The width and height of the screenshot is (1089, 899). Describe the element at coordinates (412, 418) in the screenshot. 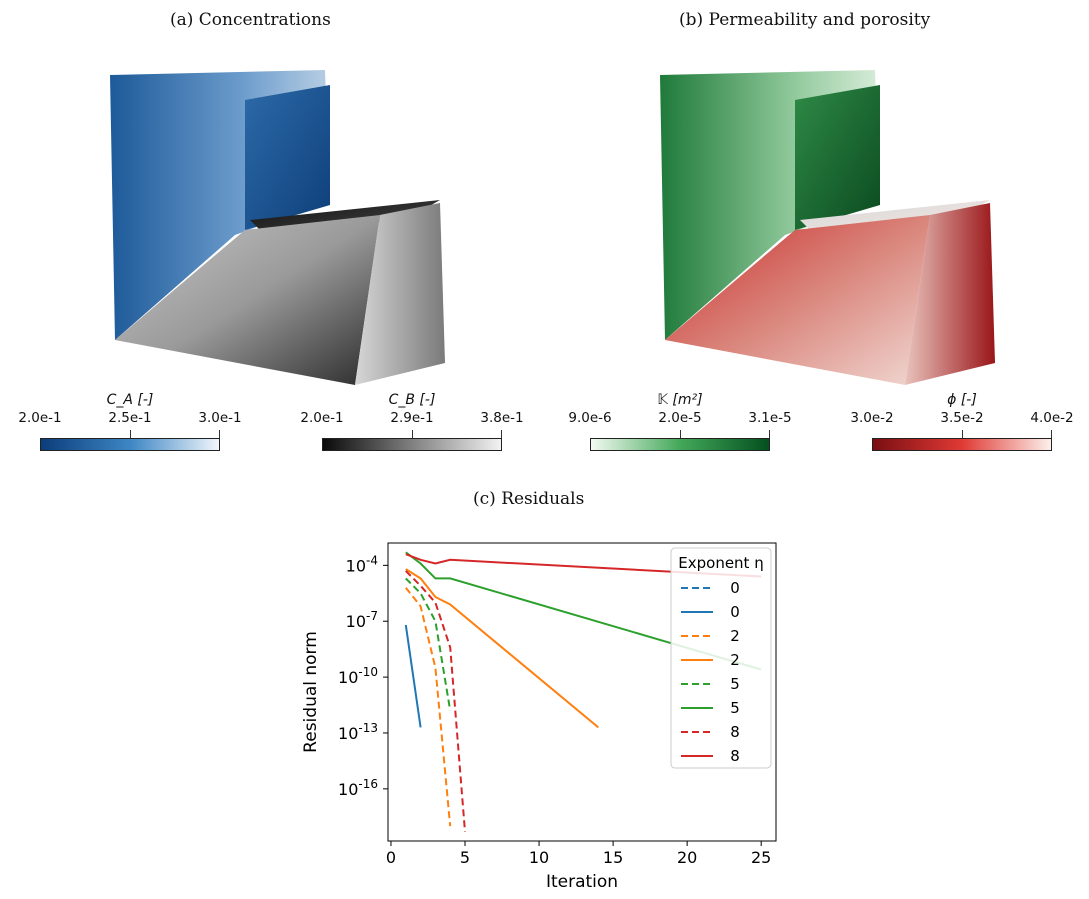

I see `colorbar-cb-tick: 2.9e-1` at that location.